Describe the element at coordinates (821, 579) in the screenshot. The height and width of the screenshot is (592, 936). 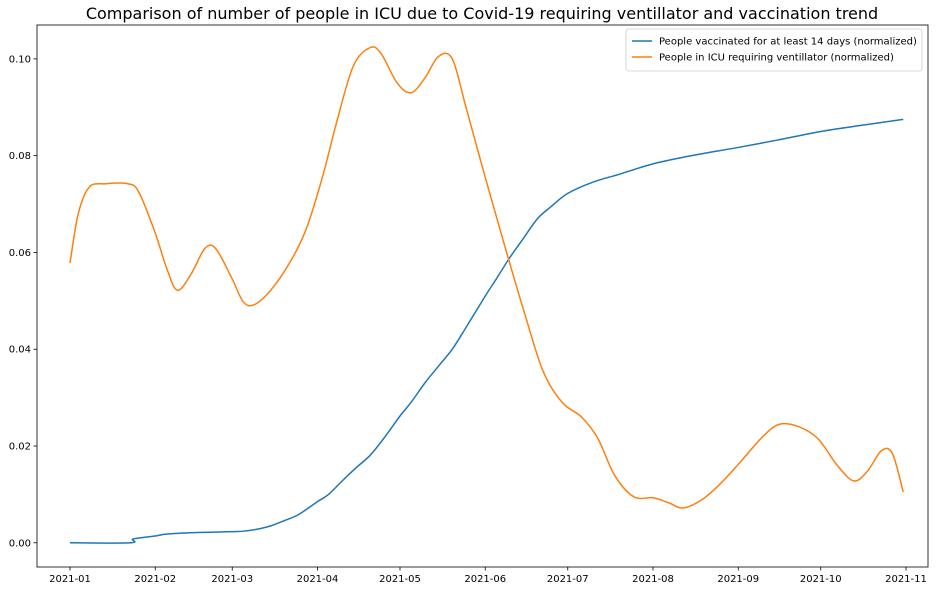
I see `x-tick-label: 2021-10` at that location.